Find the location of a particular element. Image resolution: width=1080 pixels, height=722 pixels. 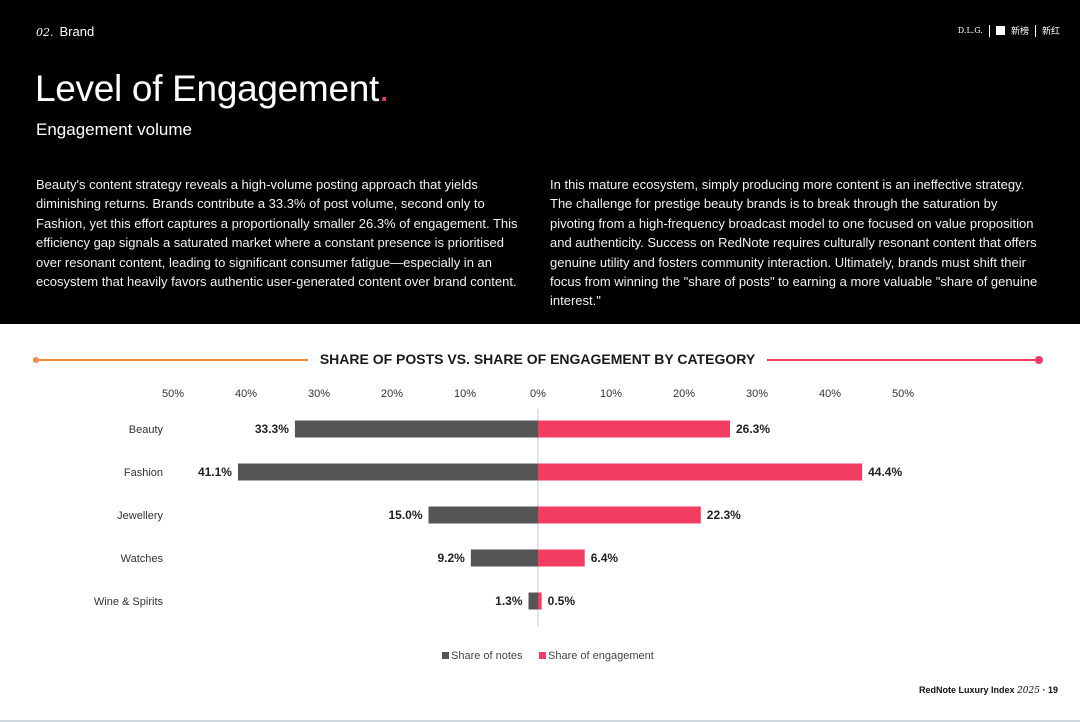

page-title: Level of Engagement. is located at coordinates (212, 89).